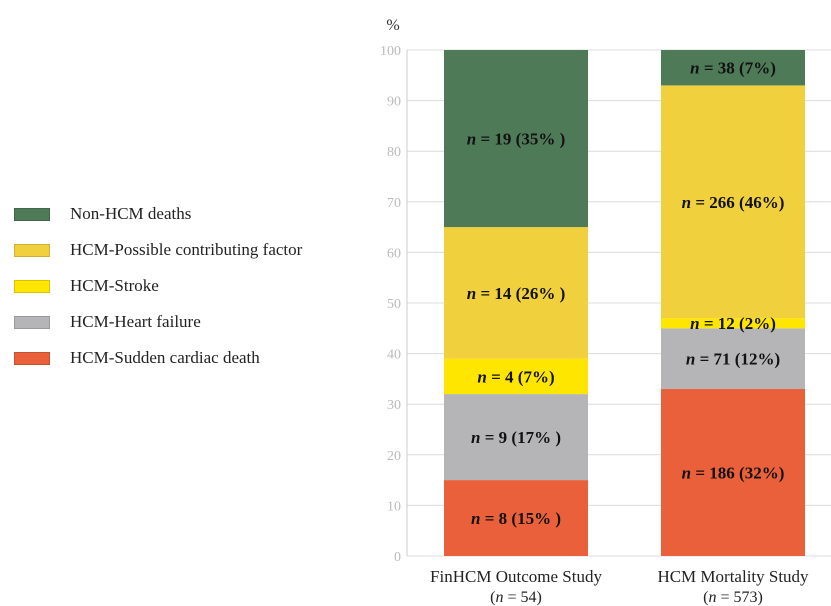 This screenshot has width=831, height=606. Describe the element at coordinates (390, 51) in the screenshot. I see `y-tick-label: 100` at that location.